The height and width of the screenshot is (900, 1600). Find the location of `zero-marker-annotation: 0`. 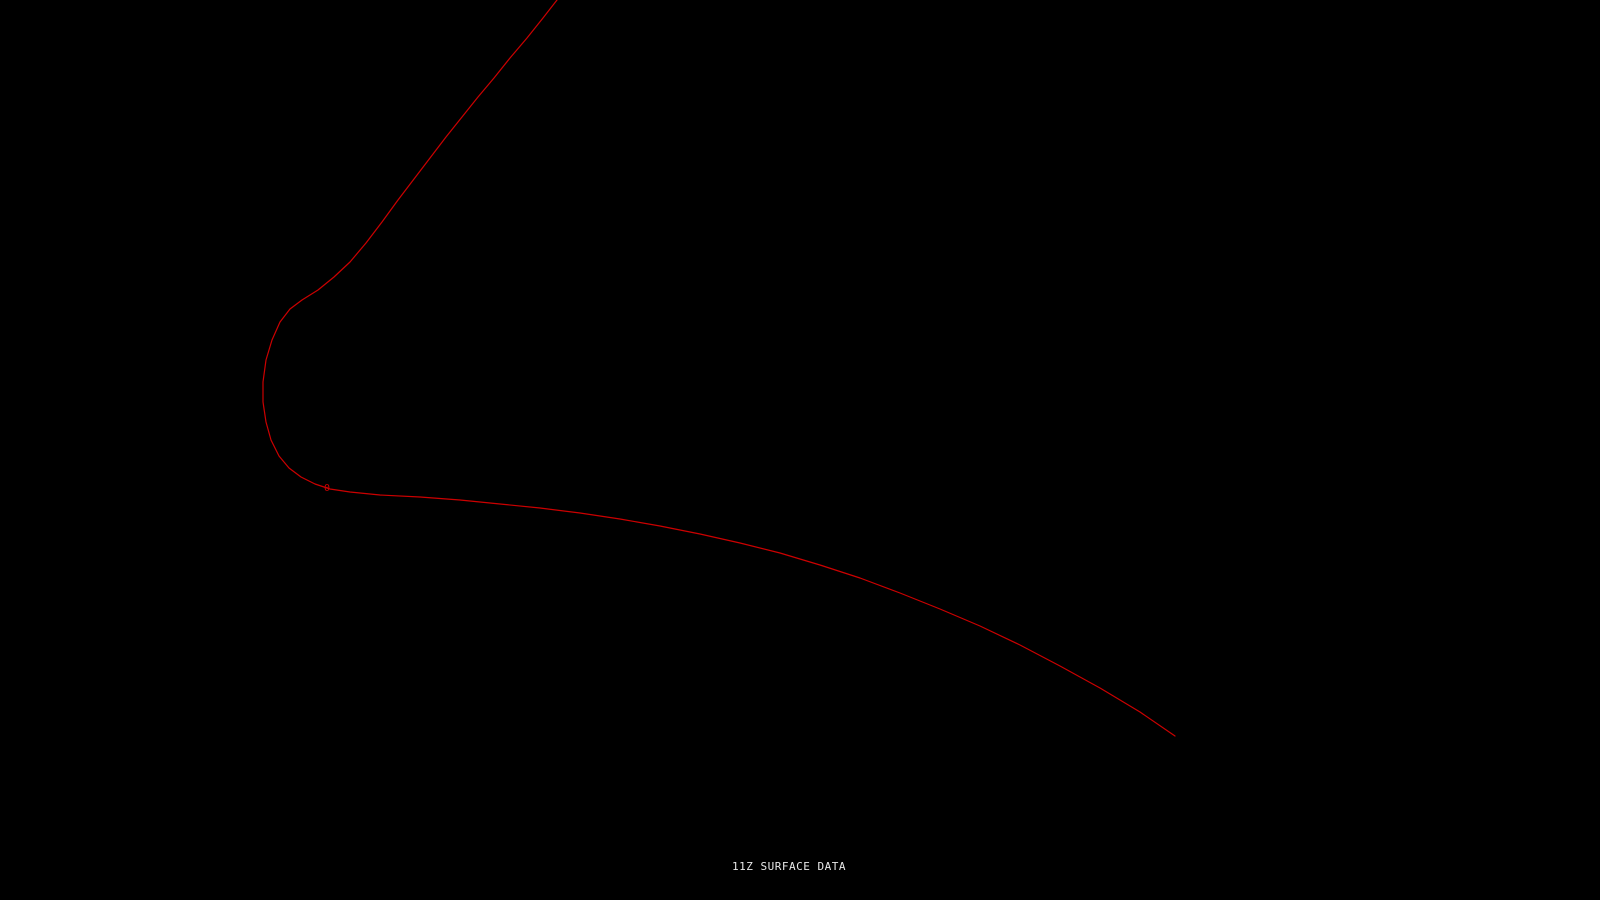

zero-marker-annotation: 0 is located at coordinates (327, 488).